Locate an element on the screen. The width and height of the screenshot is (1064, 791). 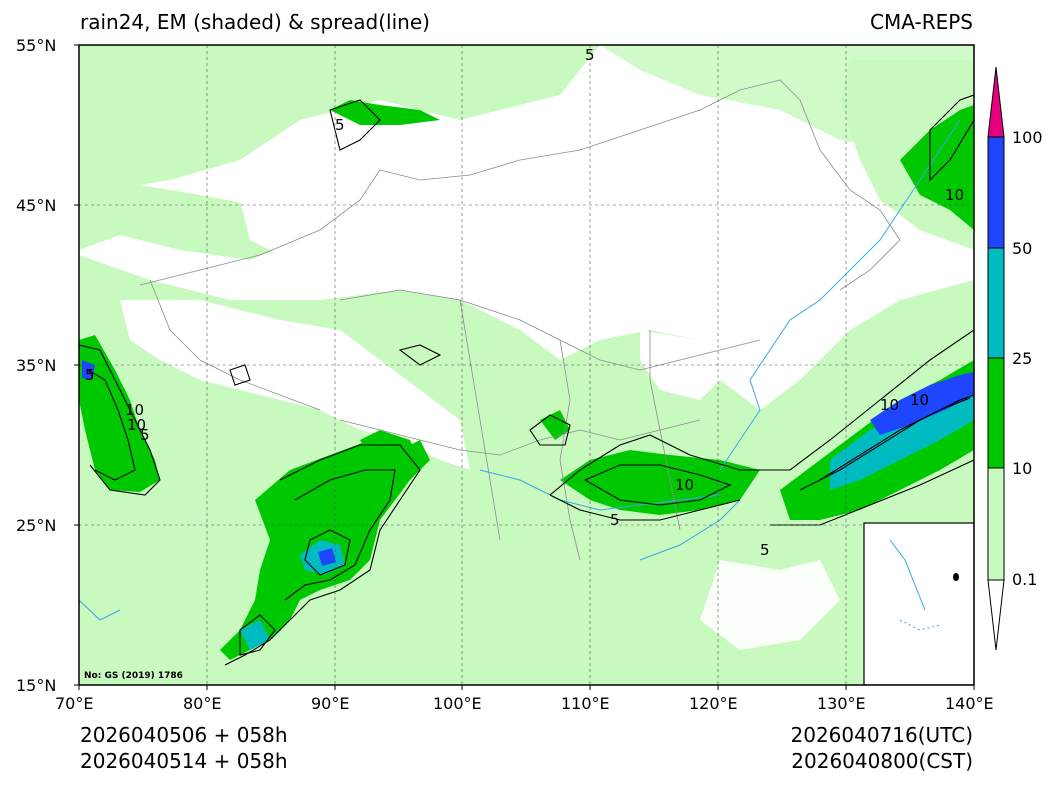
init-time-utc: 2026040506 + 058h is located at coordinates (184, 735).